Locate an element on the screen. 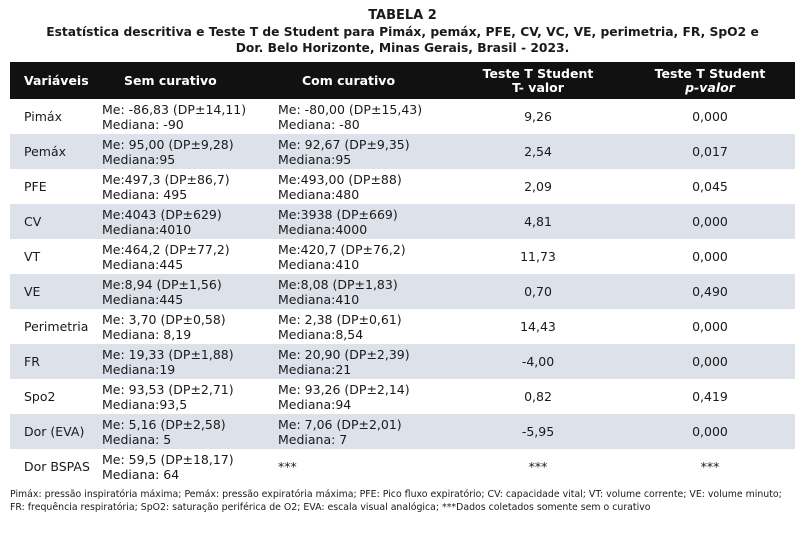  cell-com-curativo-line2: Mediana:94 is located at coordinates (315, 404).